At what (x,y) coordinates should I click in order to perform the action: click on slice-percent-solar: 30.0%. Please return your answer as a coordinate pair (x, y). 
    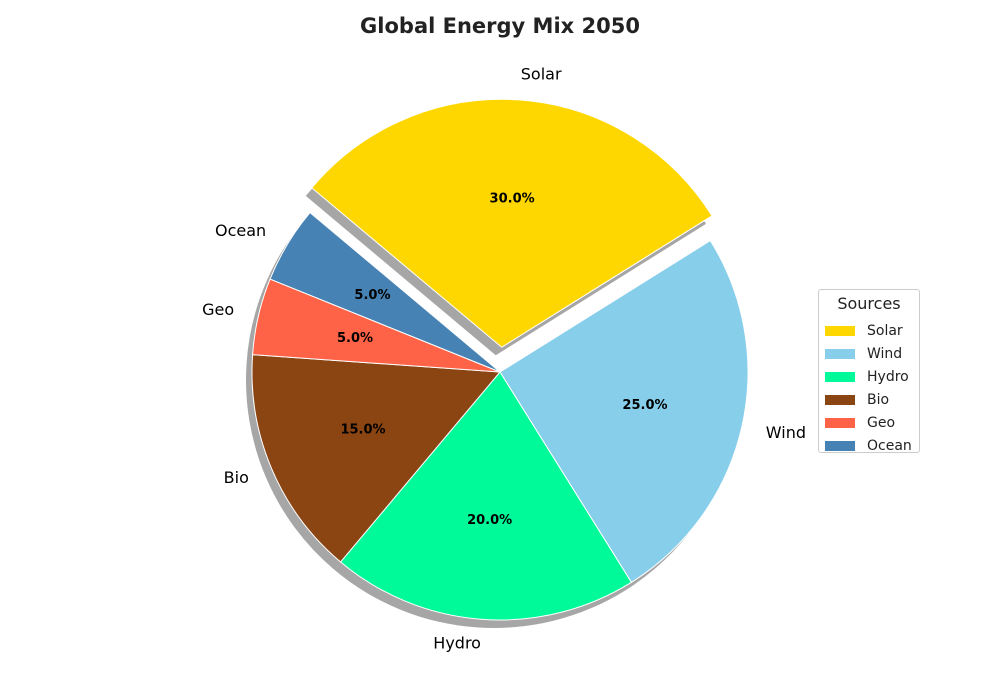
    Looking at the image, I should click on (512, 198).